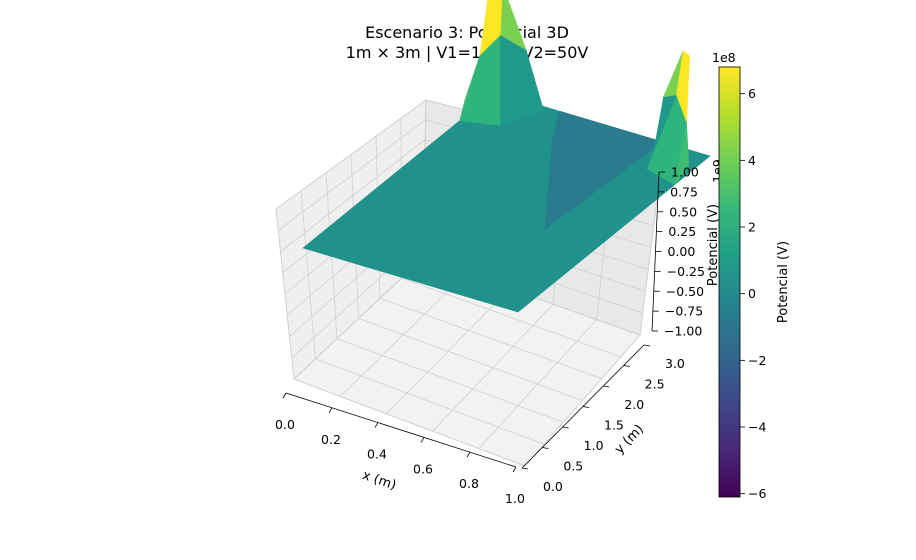 This screenshot has height=560, width=916. What do you see at coordinates (423, 468) in the screenshot?
I see `x-tick-label: 0.6` at bounding box center [423, 468].